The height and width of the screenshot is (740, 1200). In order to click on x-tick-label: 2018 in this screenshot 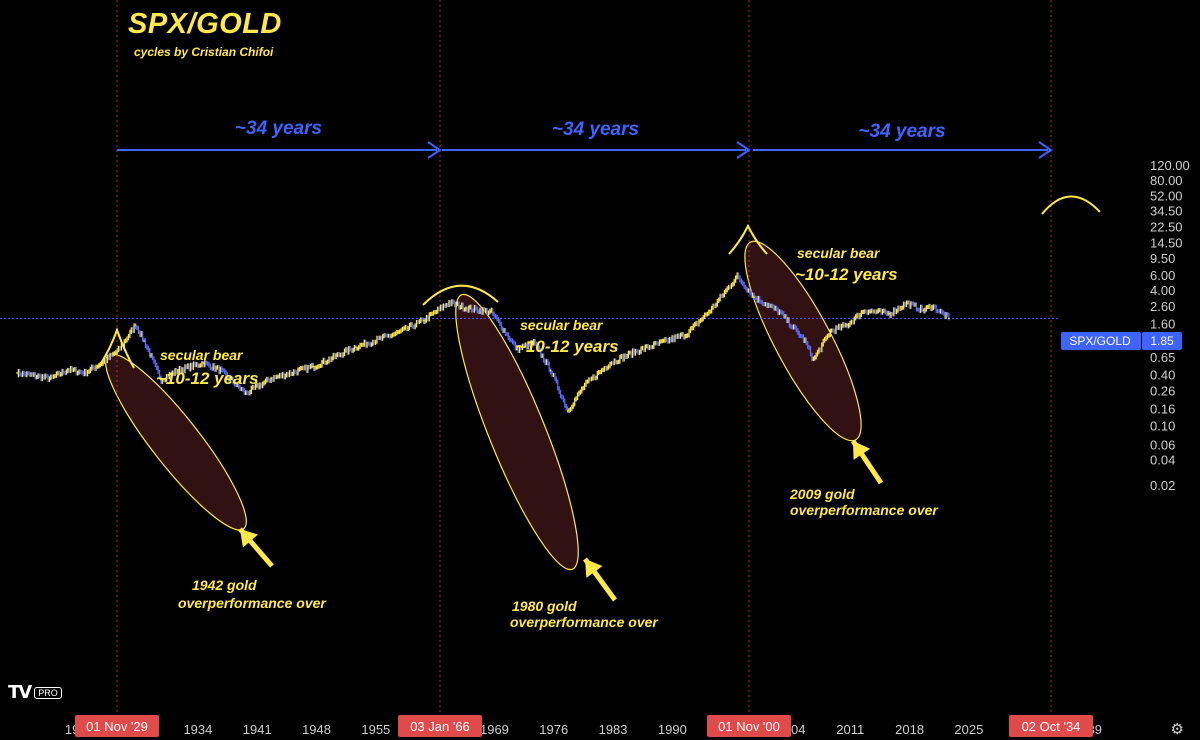, I will do `click(909, 729)`.